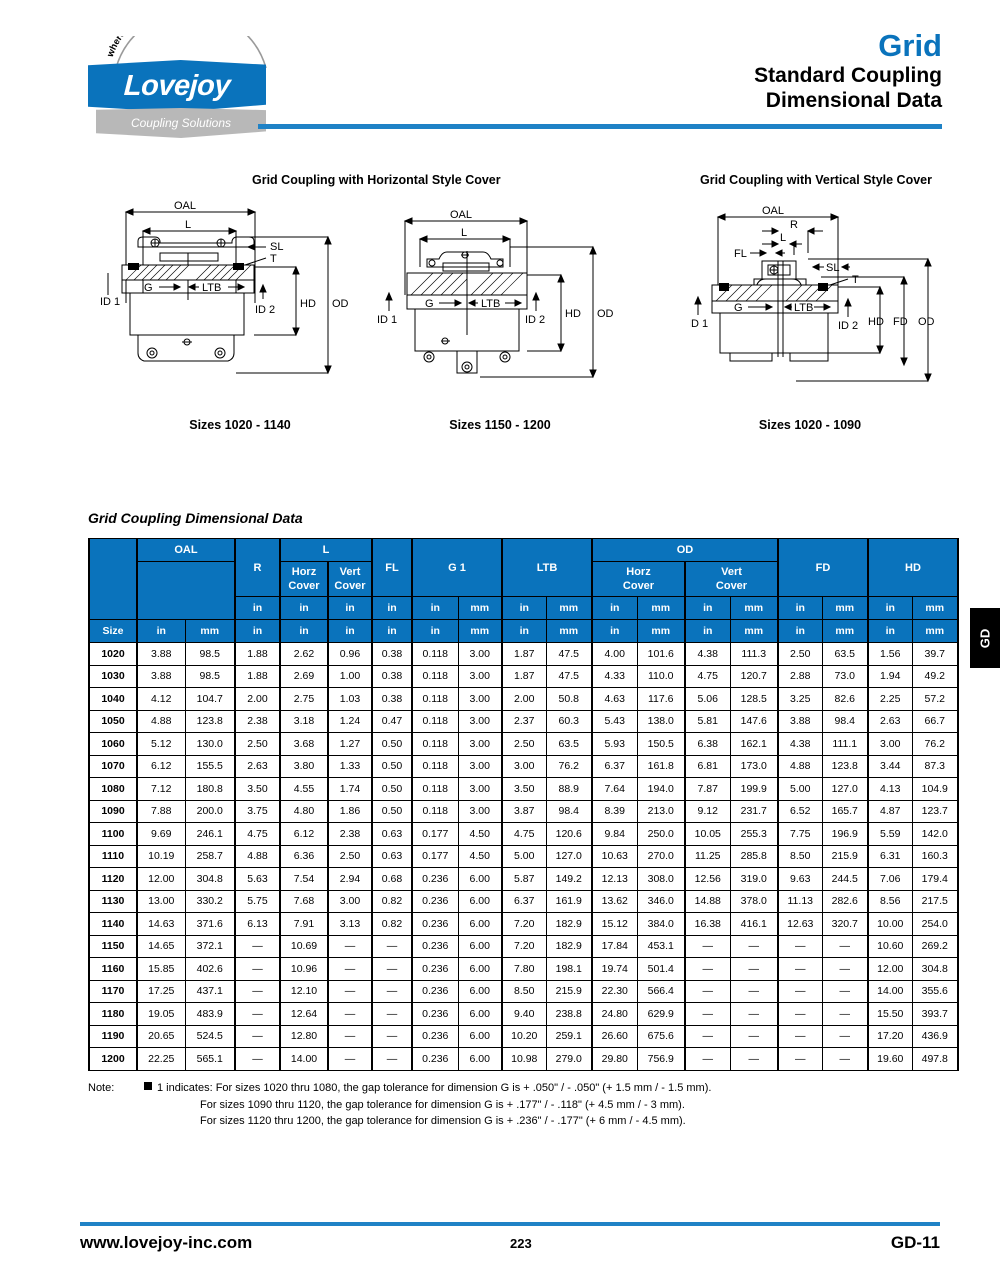  Describe the element at coordinates (800, 856) in the screenshot. I see `cell-fd_in: 8.50` at that location.